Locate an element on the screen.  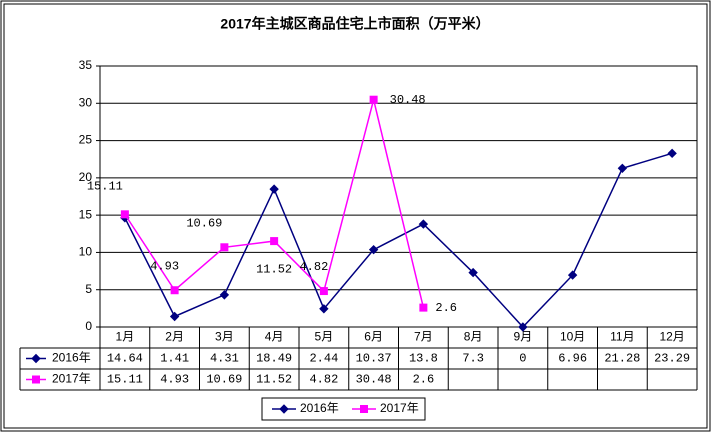
table-cell: 18.49 is located at coordinates (274, 359).